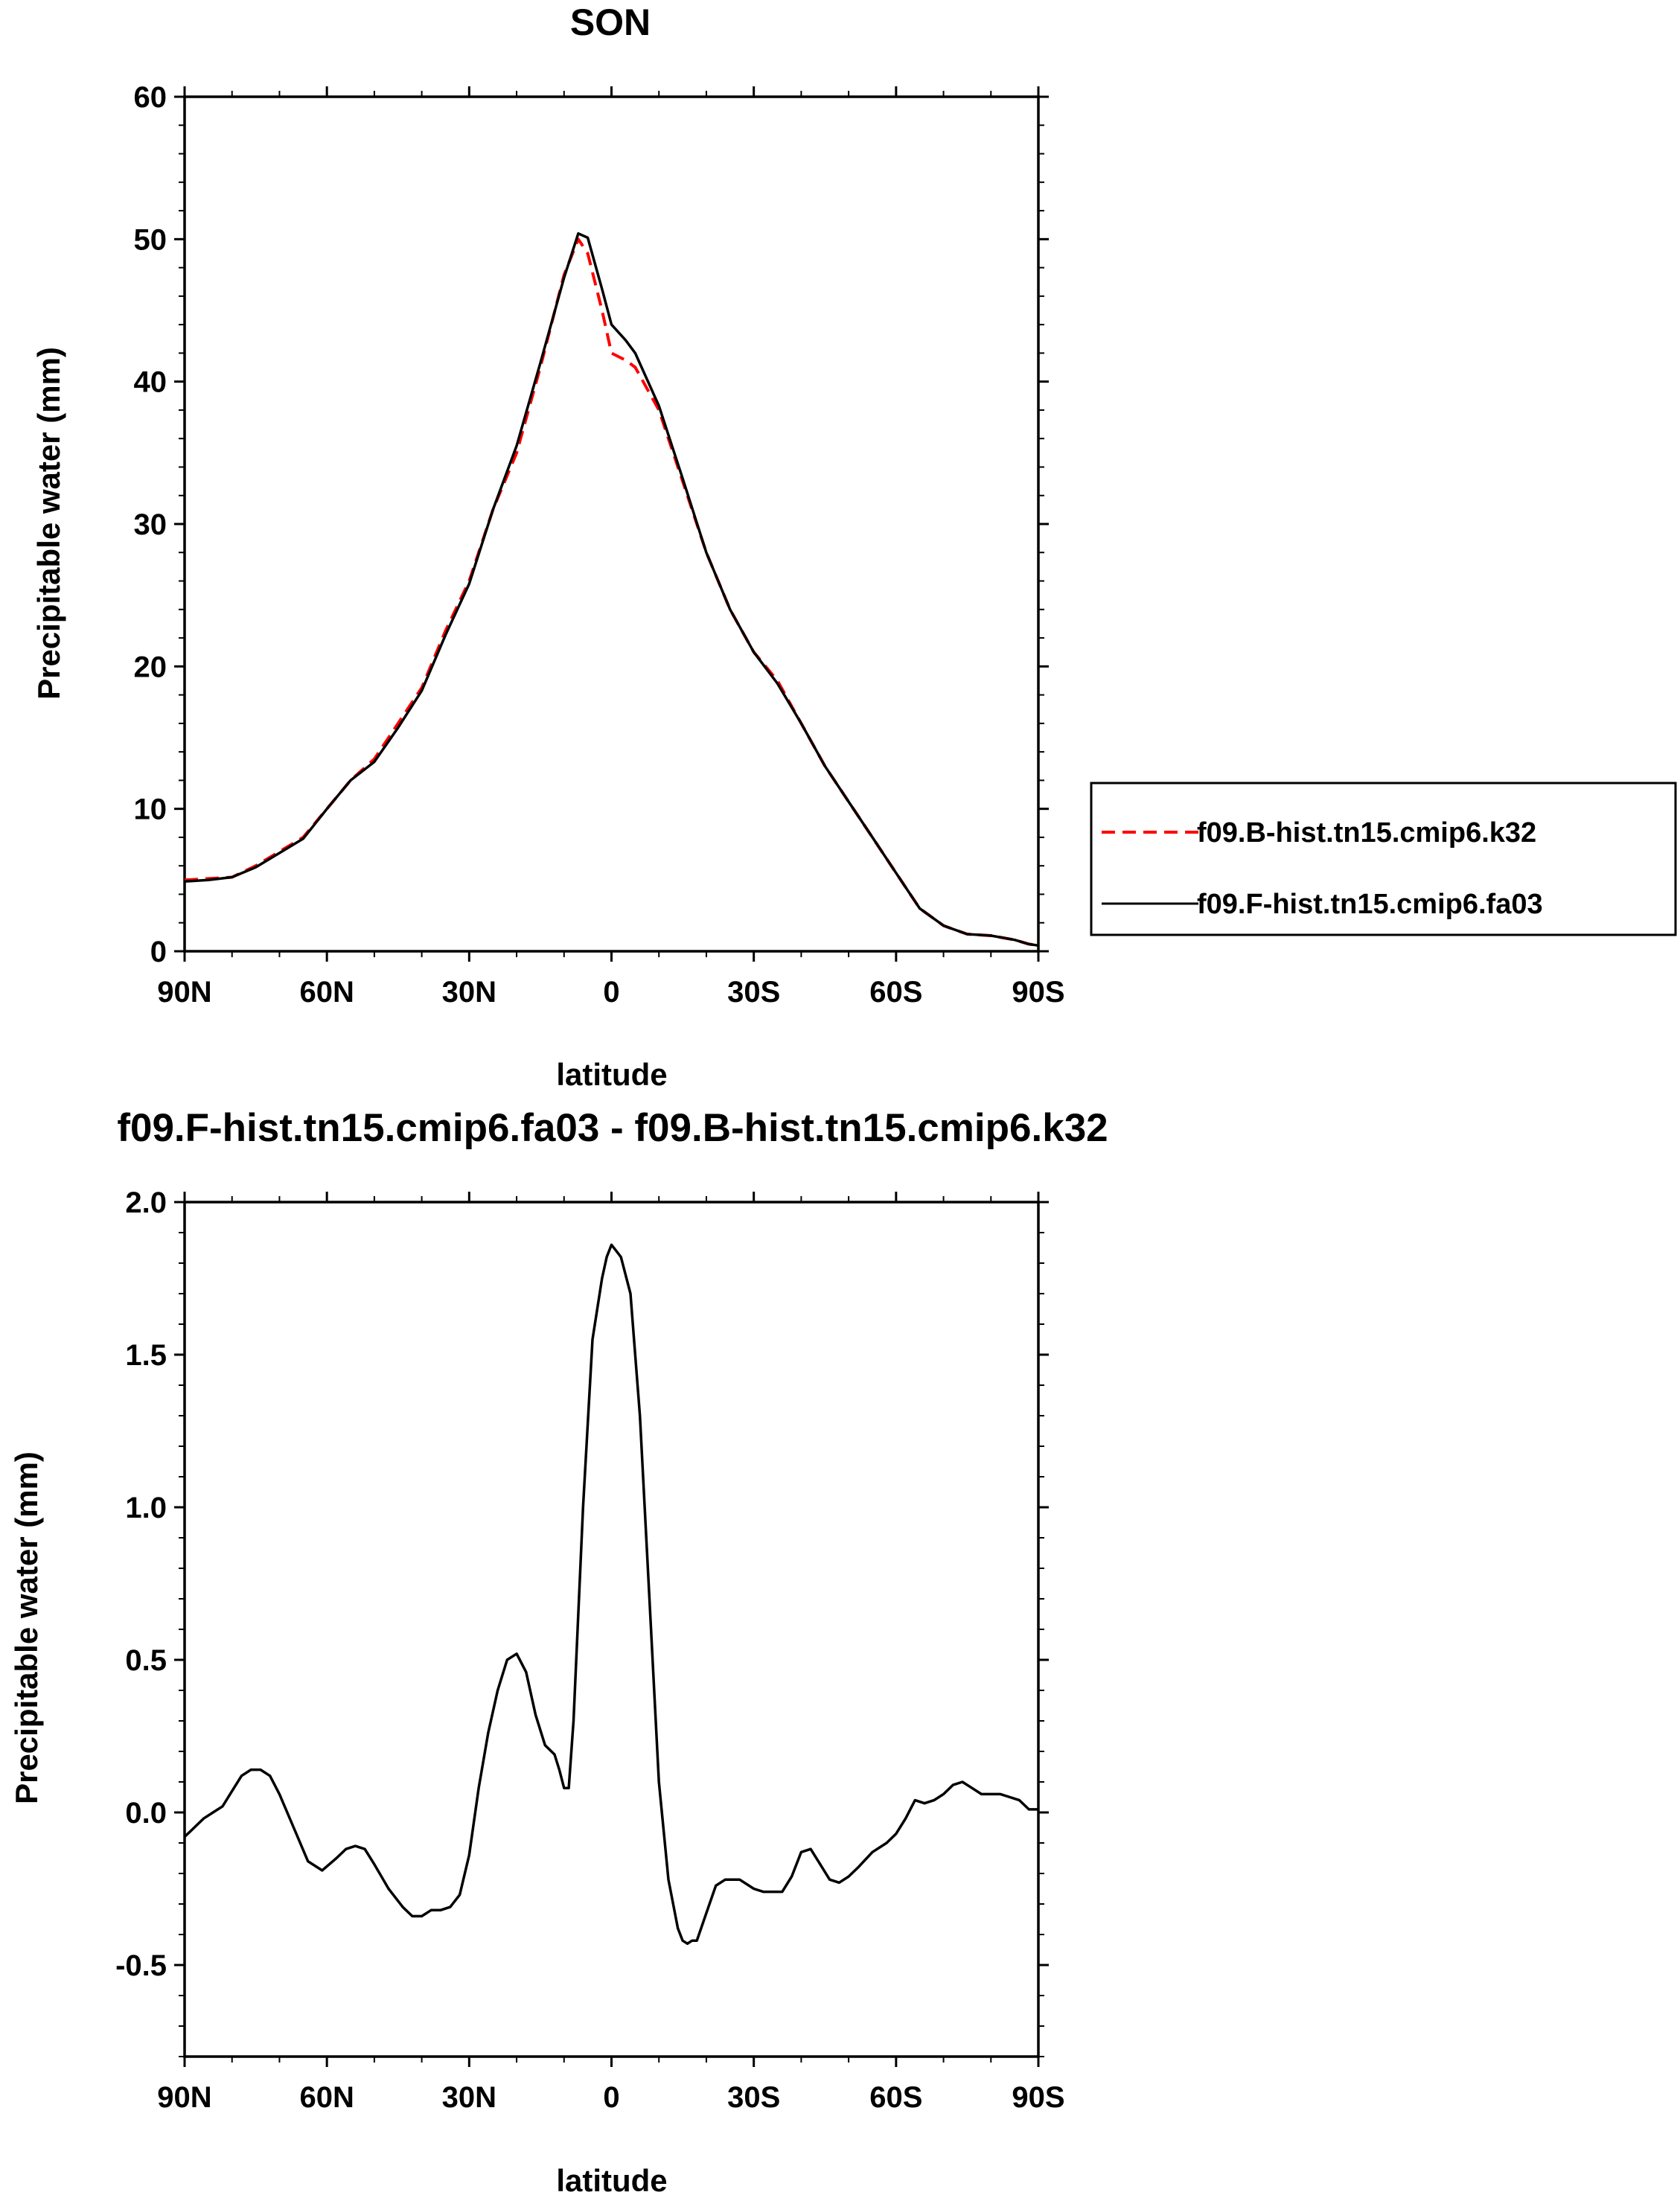 Image resolution: width=1680 pixels, height=2198 pixels. What do you see at coordinates (1038, 993) in the screenshot?
I see `chart1-xtick-label: 90S` at bounding box center [1038, 993].